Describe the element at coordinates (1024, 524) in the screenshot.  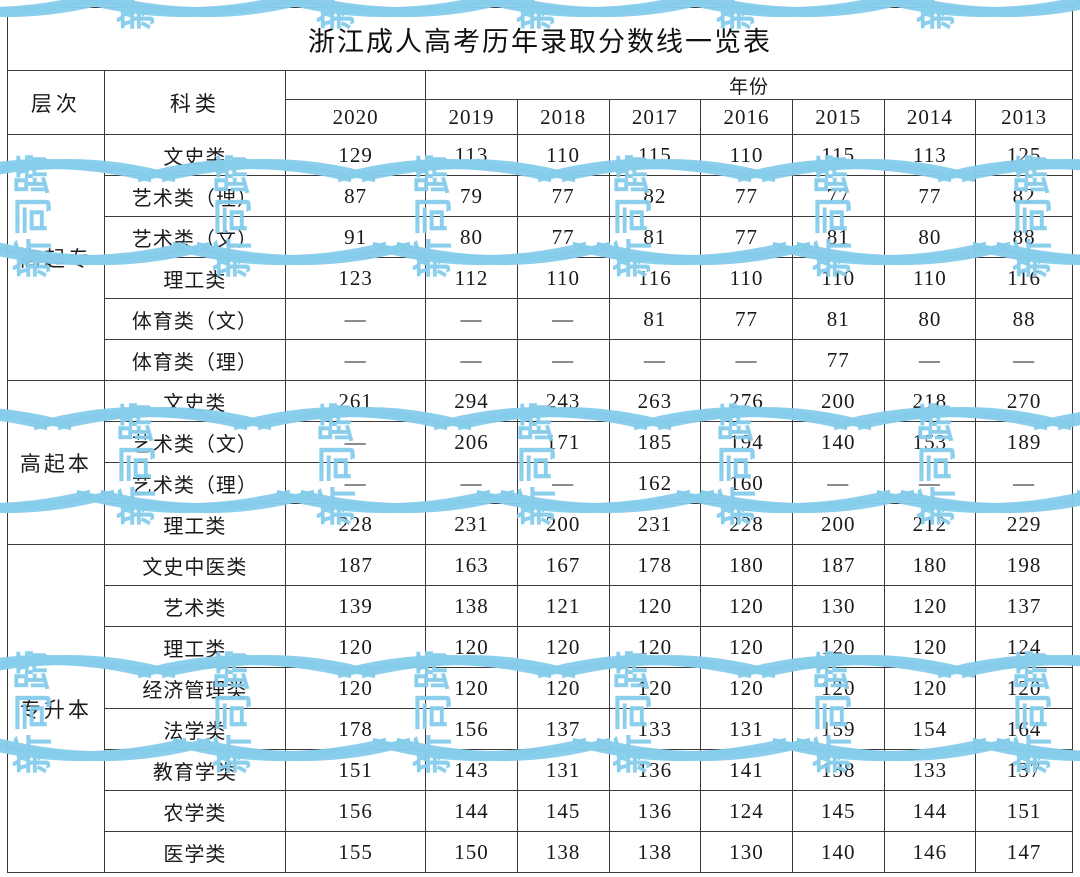
I see `score-cell-2013: 229` at that location.